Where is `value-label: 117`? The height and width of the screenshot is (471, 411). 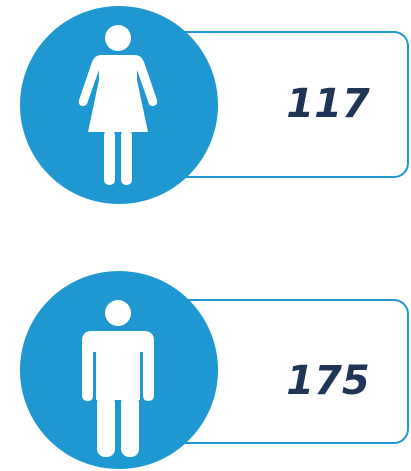
value-label: 117 is located at coordinates (328, 104).